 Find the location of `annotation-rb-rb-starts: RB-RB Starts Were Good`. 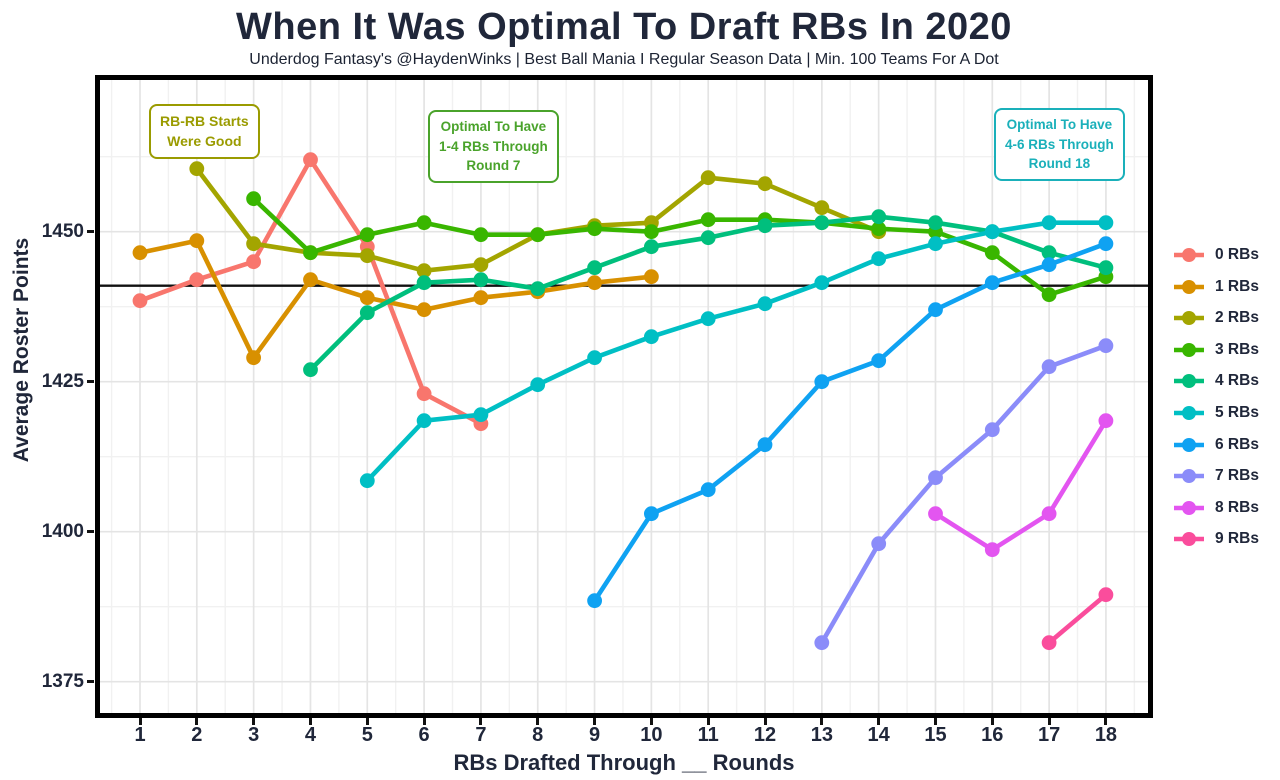

annotation-rb-rb-starts: RB-RB Starts Were Good is located at coordinates (204, 131).